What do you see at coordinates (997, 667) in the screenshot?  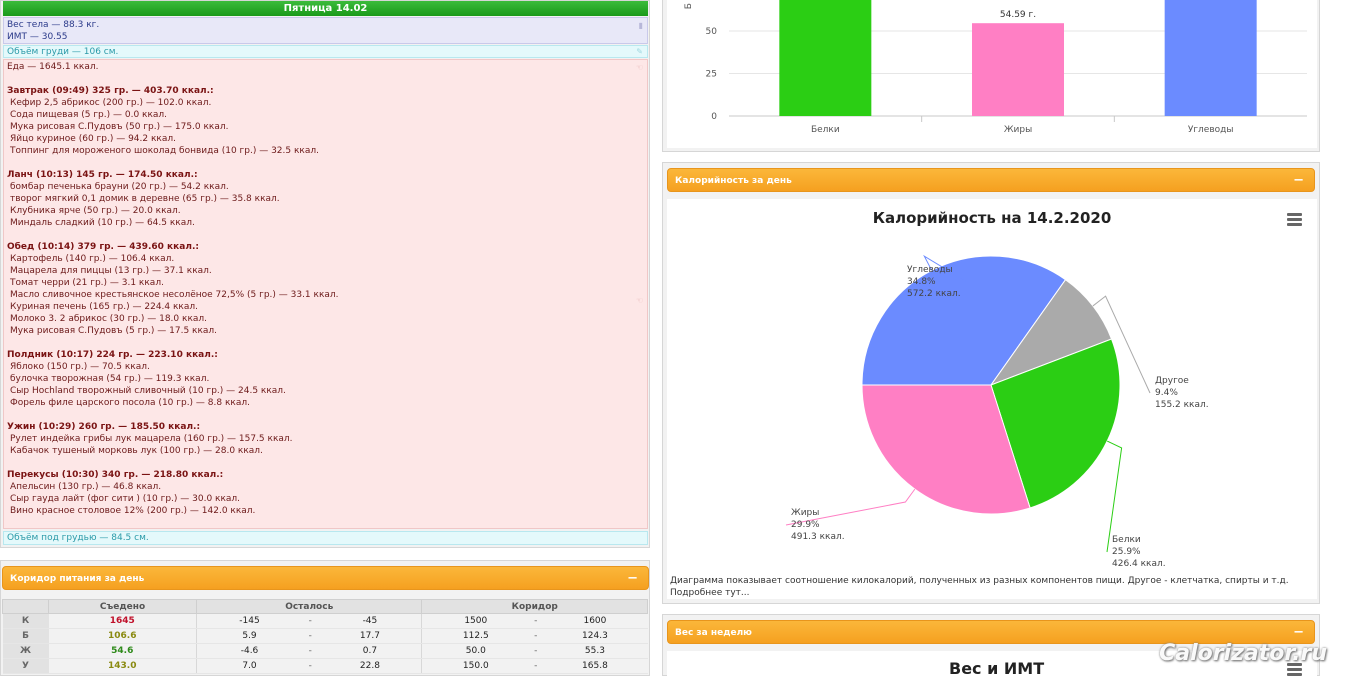 I see `weight-chart-title: Вес и ИМТ` at bounding box center [997, 667].